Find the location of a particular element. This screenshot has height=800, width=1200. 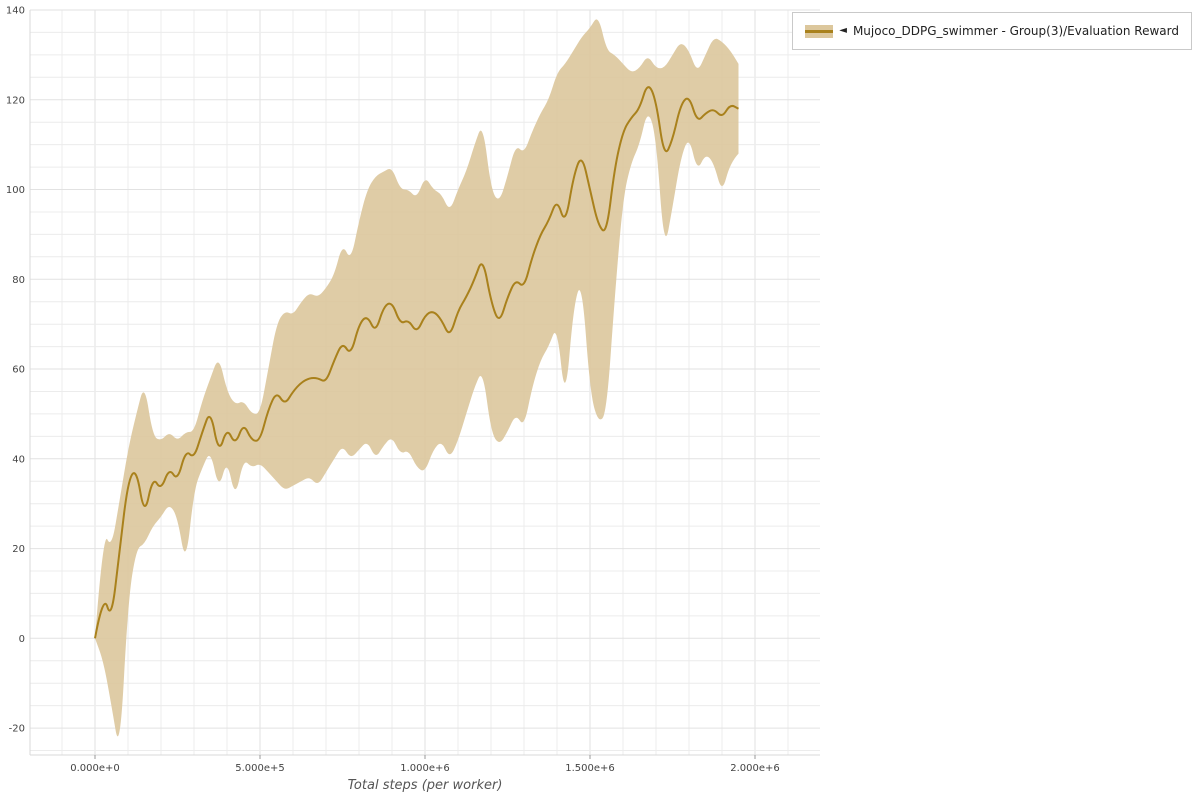

x-tick-label: 2.000e+6 is located at coordinates (755, 768).